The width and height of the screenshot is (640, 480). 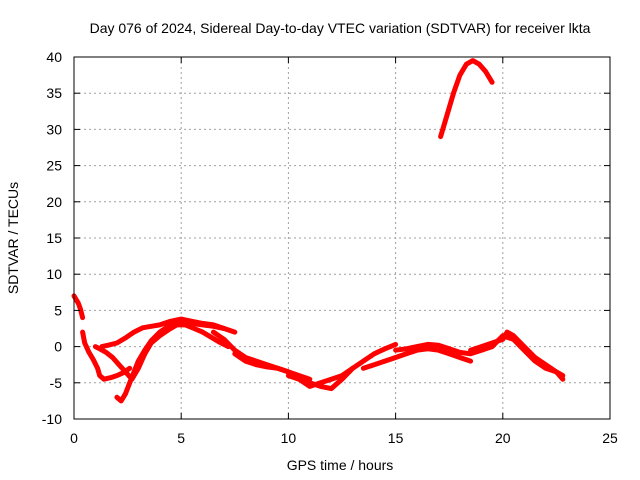 I want to click on series-arc5, so click(x=176, y=361).